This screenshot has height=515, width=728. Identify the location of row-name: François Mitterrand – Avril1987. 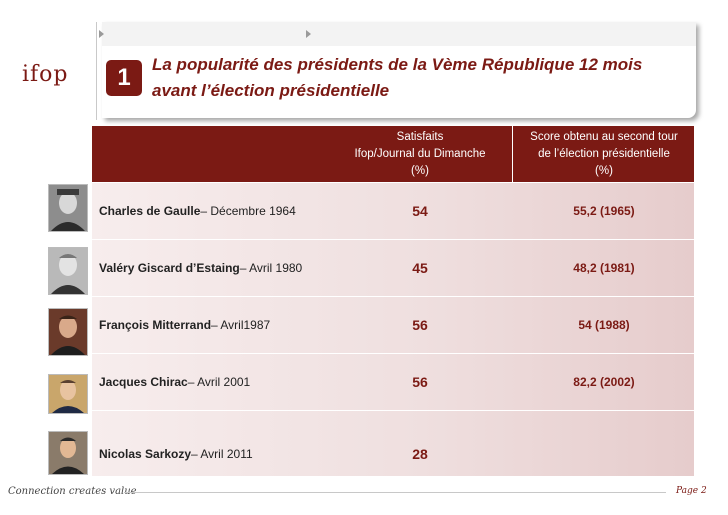
(213, 325).